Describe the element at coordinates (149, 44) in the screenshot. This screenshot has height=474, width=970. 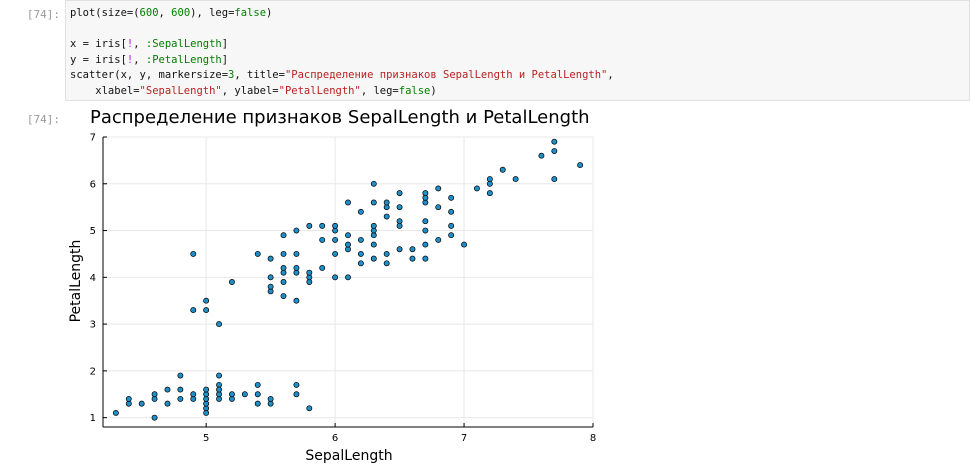
I see `code-line-3: x = iris[!, :SepalLength]` at that location.